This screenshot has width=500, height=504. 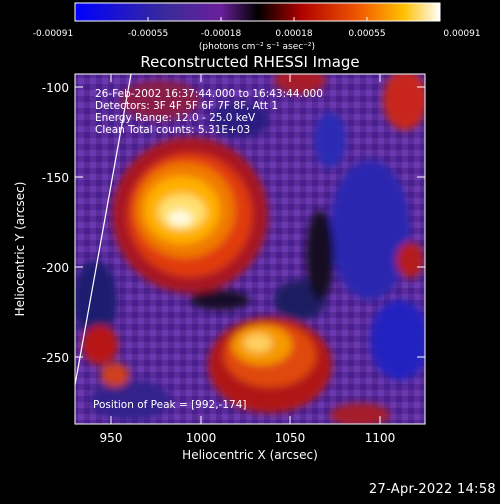 I want to click on y-tick-neg150: -150, so click(x=55, y=178).